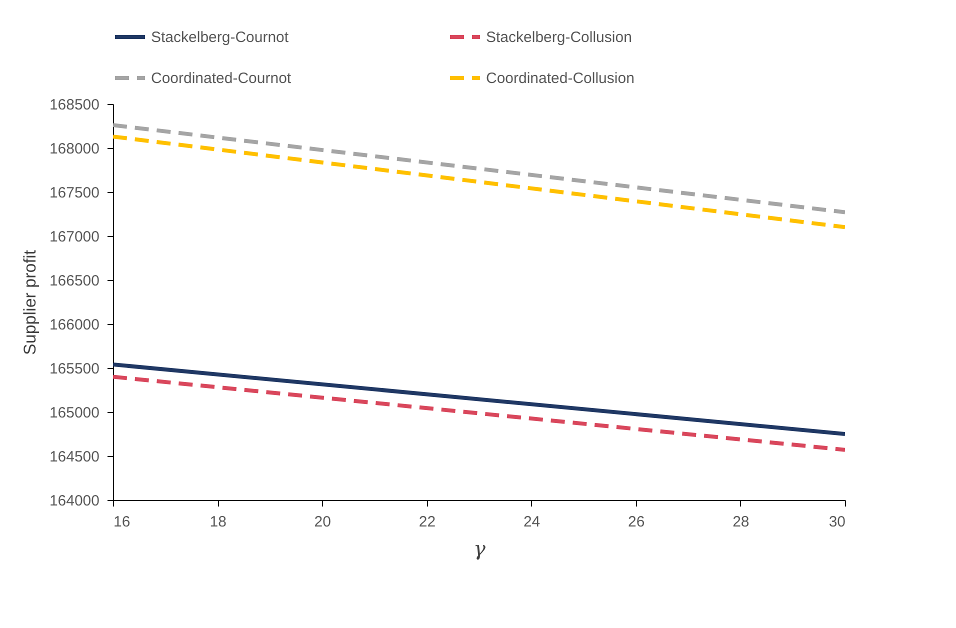  I want to click on y-axis-title: Supplier profit, so click(30, 302).